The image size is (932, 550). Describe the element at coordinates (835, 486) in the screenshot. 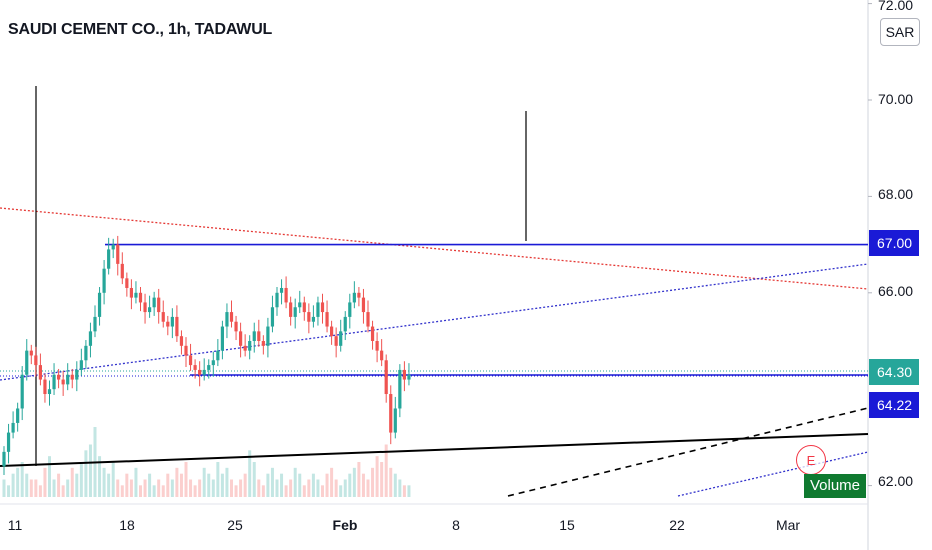

I see `volume-label: Volume` at that location.